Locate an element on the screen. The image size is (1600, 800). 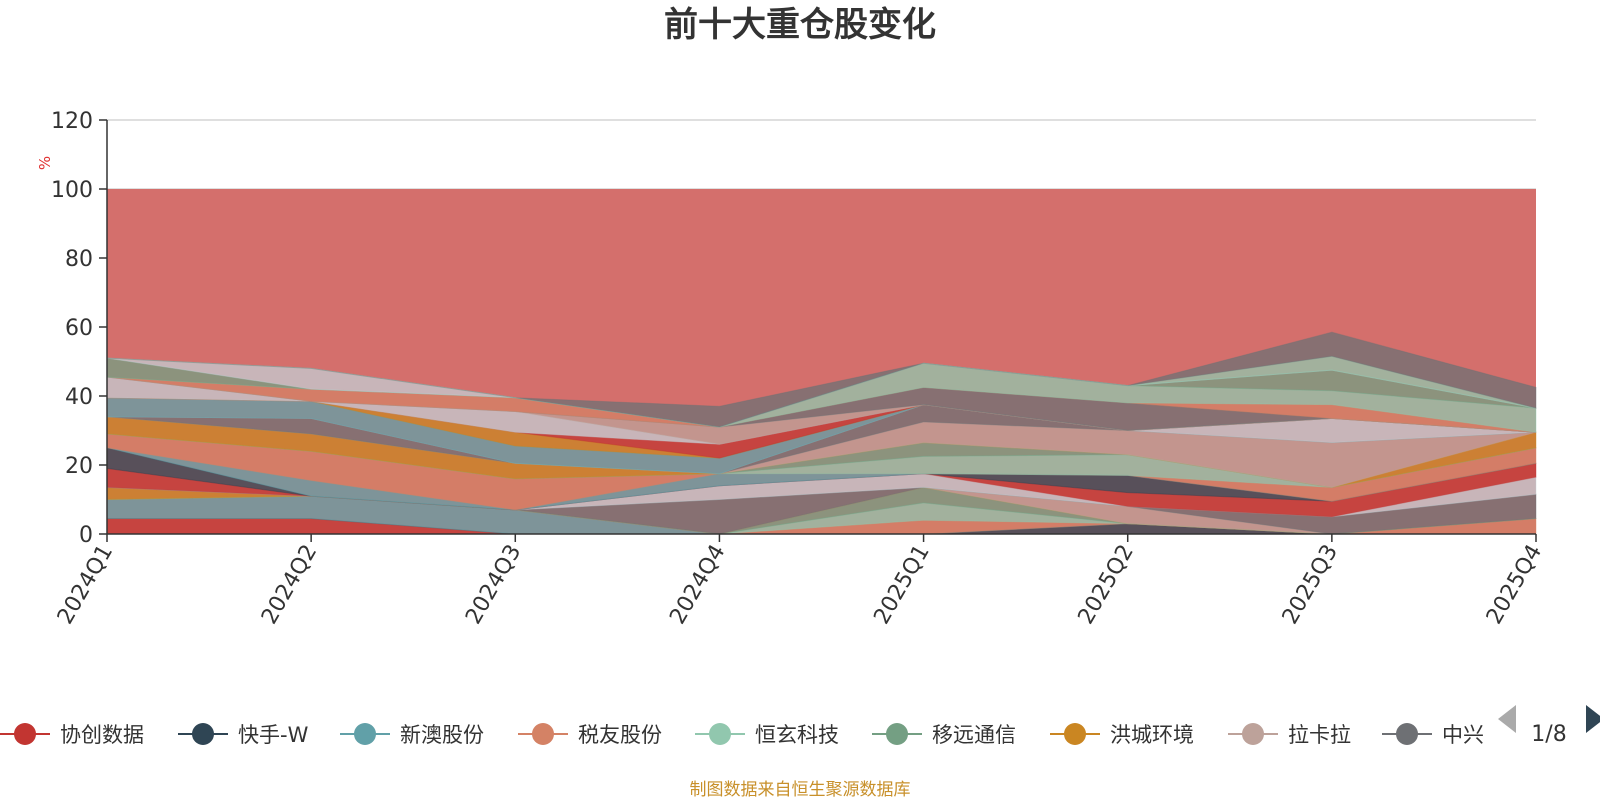
legend-pager: 1/8 is located at coordinates (1549, 726).